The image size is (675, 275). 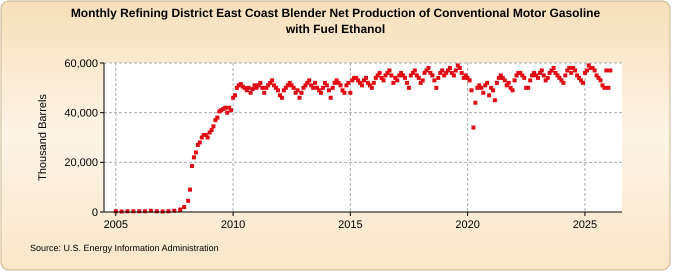 What do you see at coordinates (585, 225) in the screenshot?
I see `x-tick-label: 2025` at bounding box center [585, 225].